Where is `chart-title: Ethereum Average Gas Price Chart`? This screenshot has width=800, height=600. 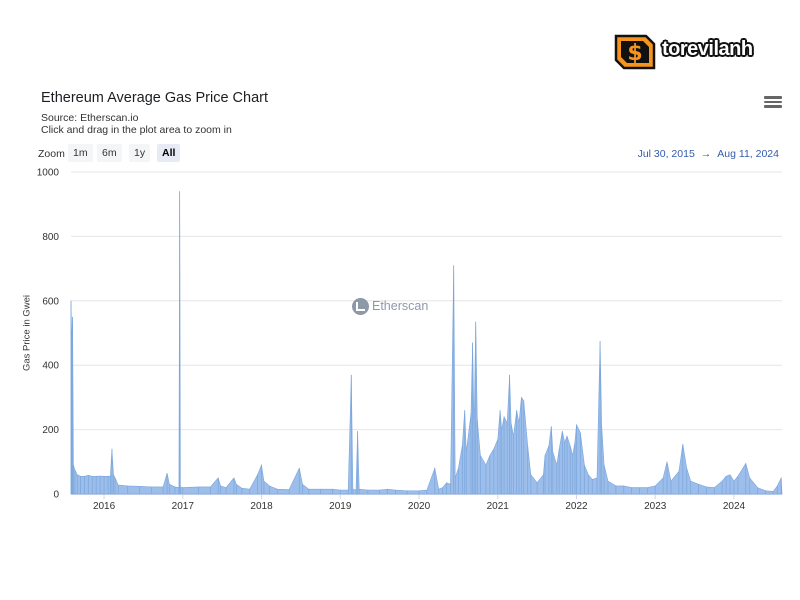 chart-title: Ethereum Average Gas Price Chart is located at coordinates (155, 98).